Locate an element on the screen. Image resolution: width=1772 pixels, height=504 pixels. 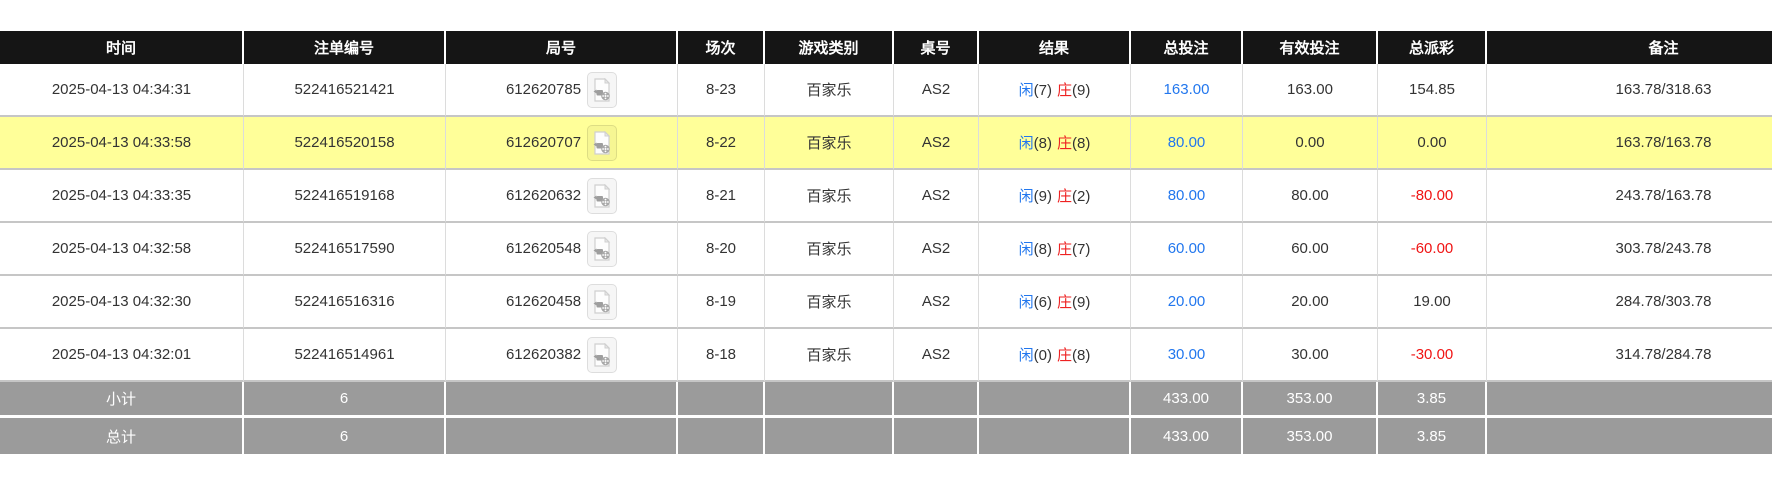
round-number: 612620632 is located at coordinates (543, 195).